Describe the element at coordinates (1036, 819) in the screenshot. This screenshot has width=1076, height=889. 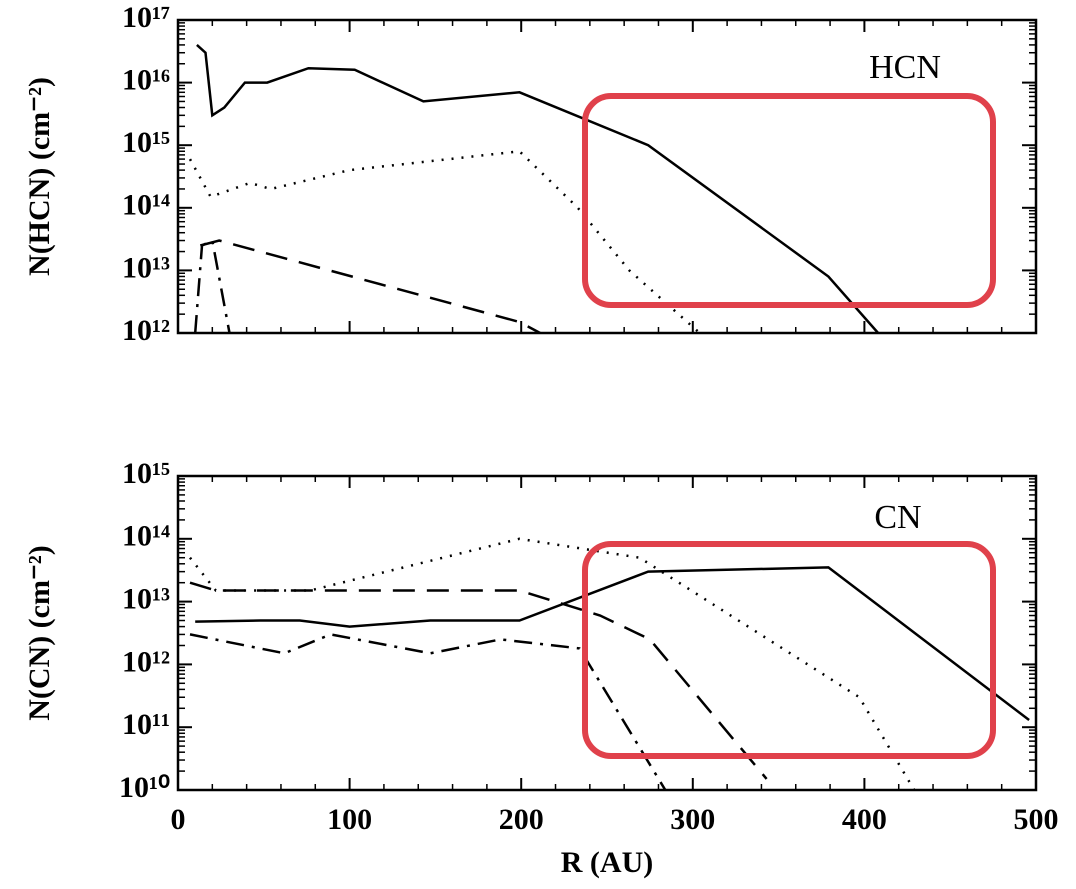
I see `x-tick-label: 500` at that location.